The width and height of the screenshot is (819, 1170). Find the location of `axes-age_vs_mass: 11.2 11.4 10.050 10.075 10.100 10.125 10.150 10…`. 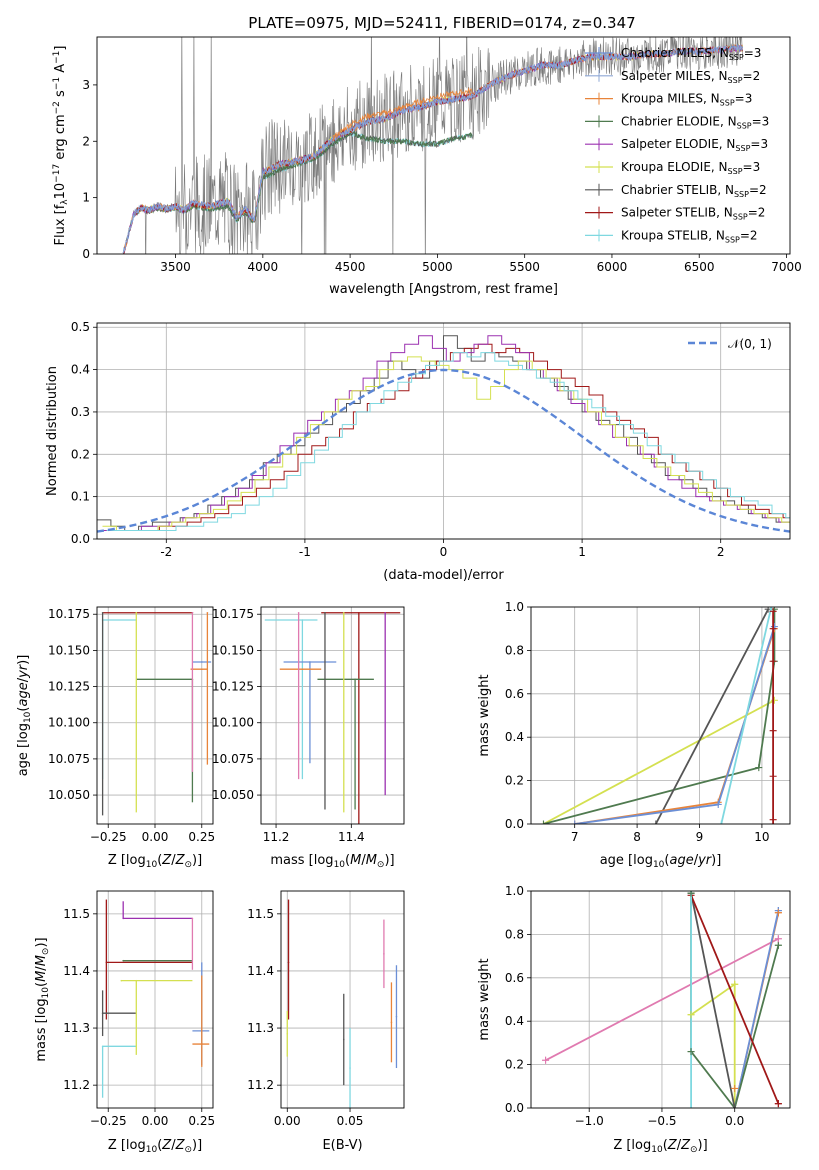

axes-age_vs_mass: 11.2 11.4 10.050 10.075 10.100 10.125 10.150 10… is located at coordinates (308, 738).